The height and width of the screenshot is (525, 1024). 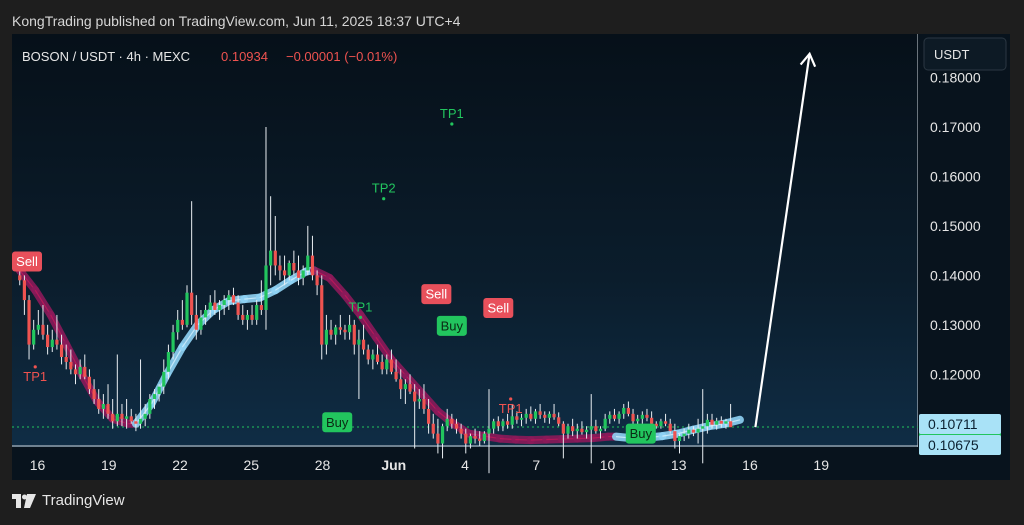 I want to click on tradingview-brand: TradingView, so click(x=68, y=500).